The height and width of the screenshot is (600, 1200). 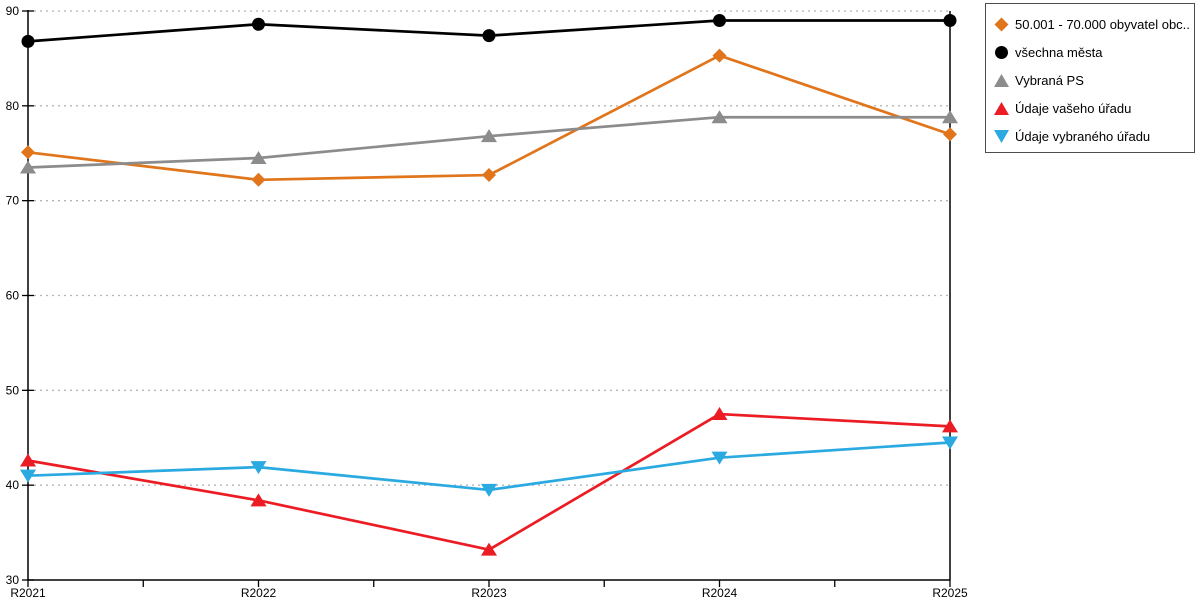 I want to click on y-axis-label: 60, so click(x=13, y=296).